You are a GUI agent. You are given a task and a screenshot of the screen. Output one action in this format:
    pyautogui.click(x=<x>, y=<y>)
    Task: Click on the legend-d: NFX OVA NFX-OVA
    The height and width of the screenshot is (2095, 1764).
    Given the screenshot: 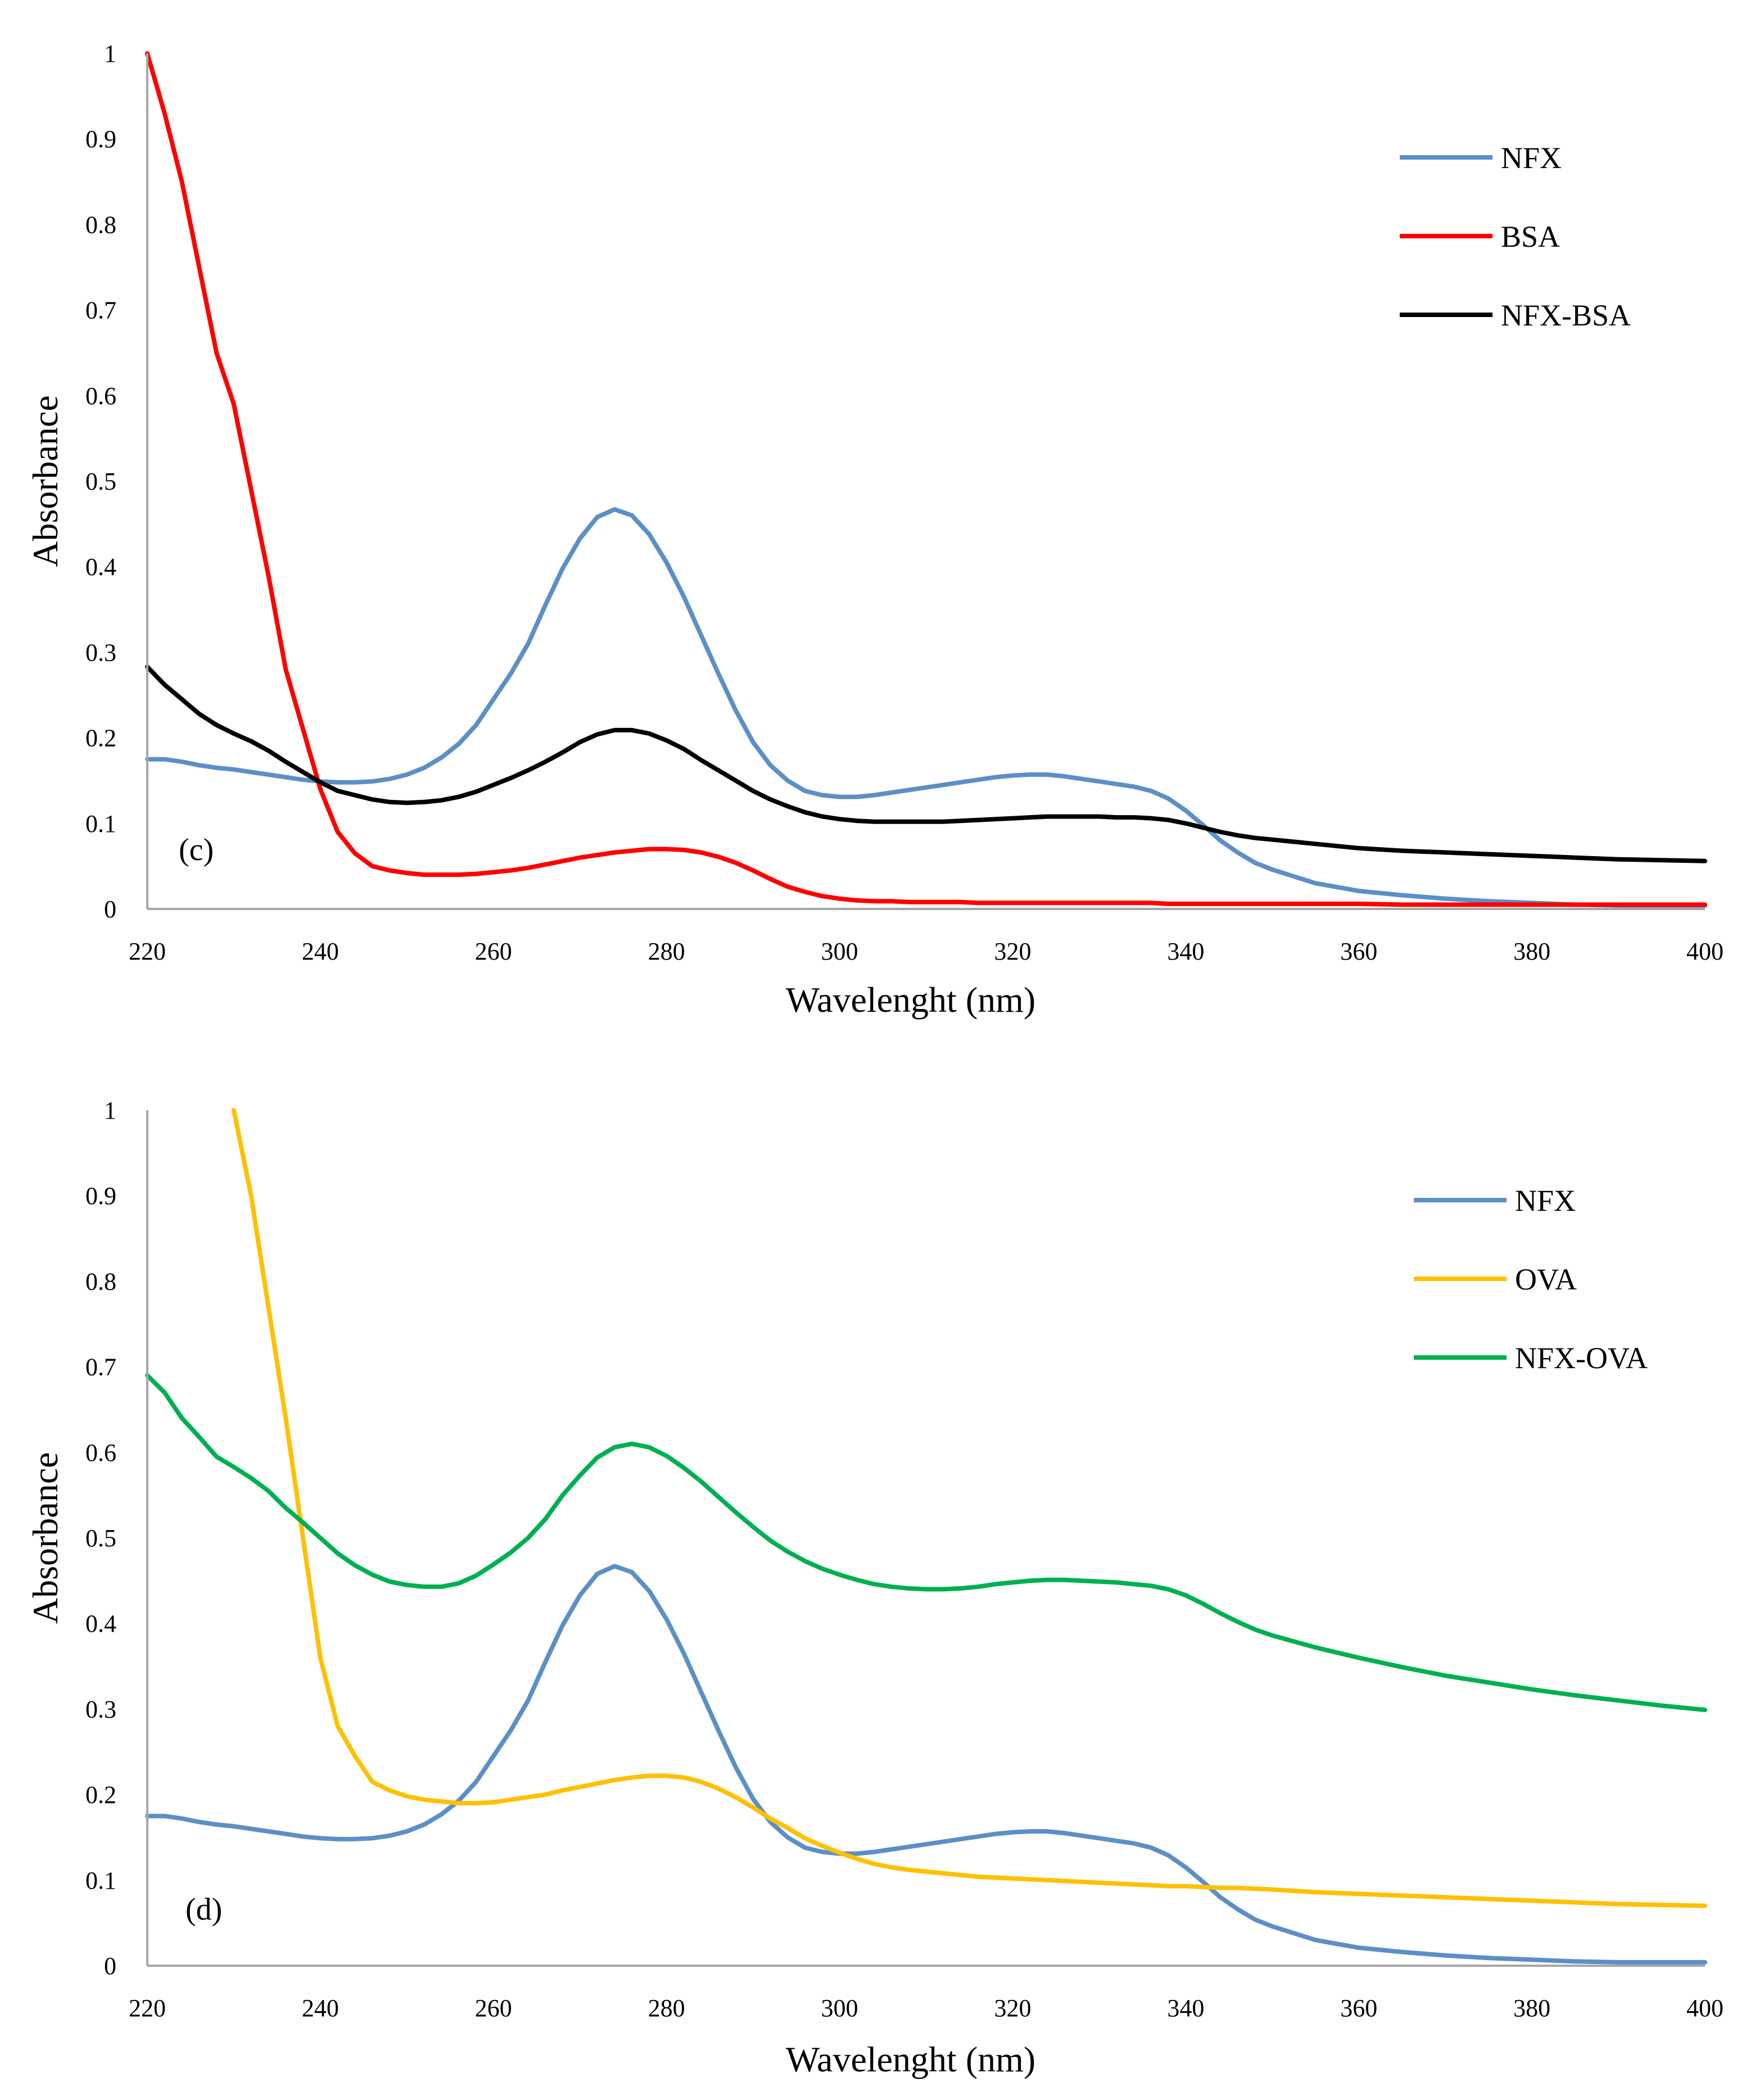 What is the action you would take?
    pyautogui.click(x=1531, y=1279)
    